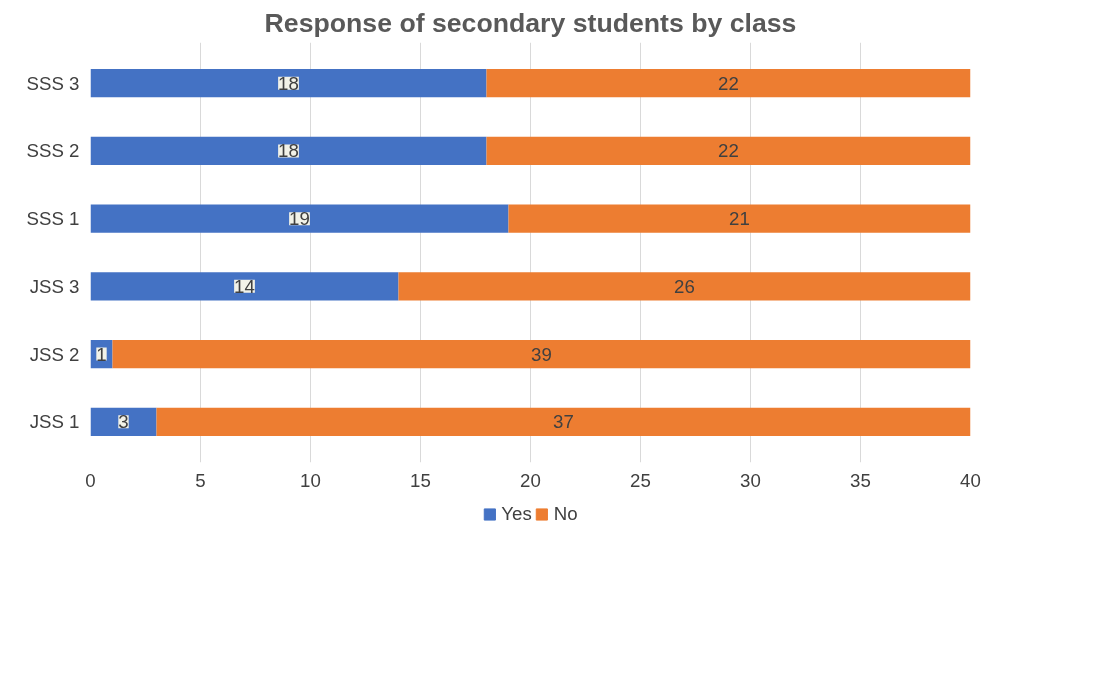 Image resolution: width=1103 pixels, height=688 pixels. I want to click on y-tick-label: SSS 2, so click(53, 151).